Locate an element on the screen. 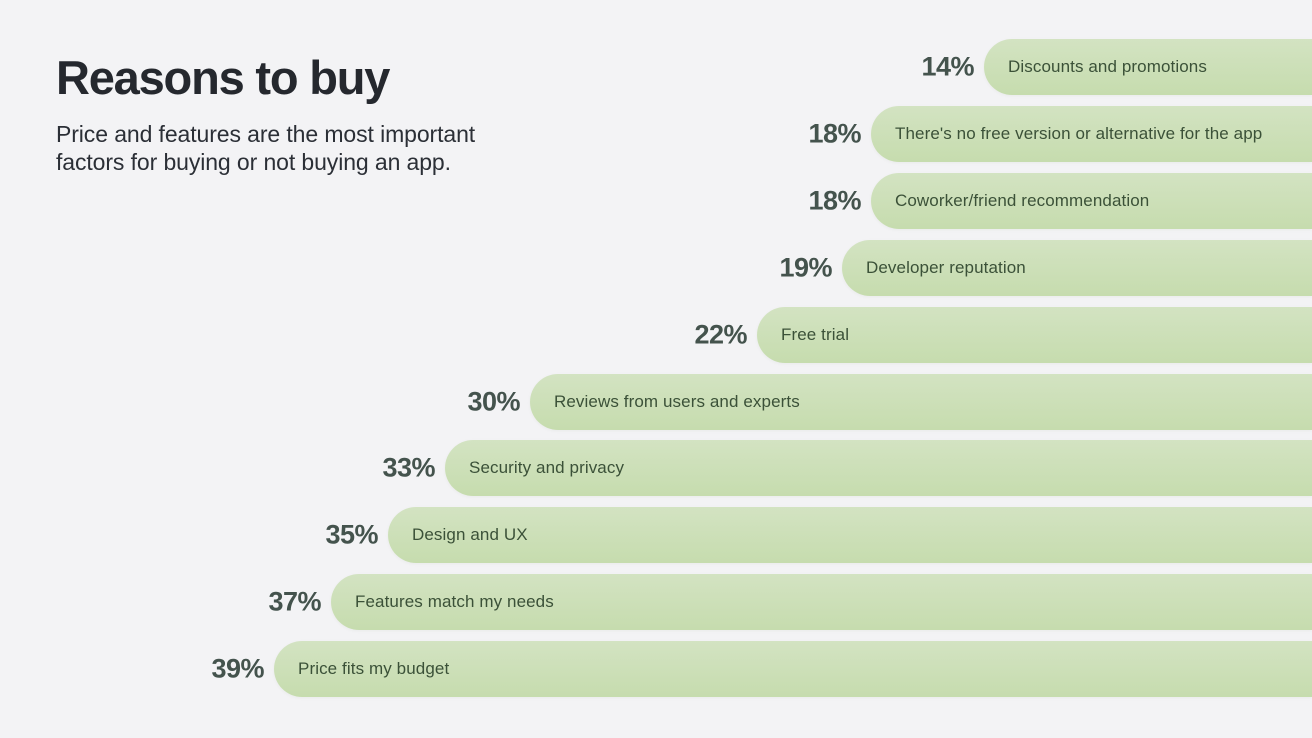 The width and height of the screenshot is (1312, 738). bar-category-label: Design and UX is located at coordinates (470, 534).